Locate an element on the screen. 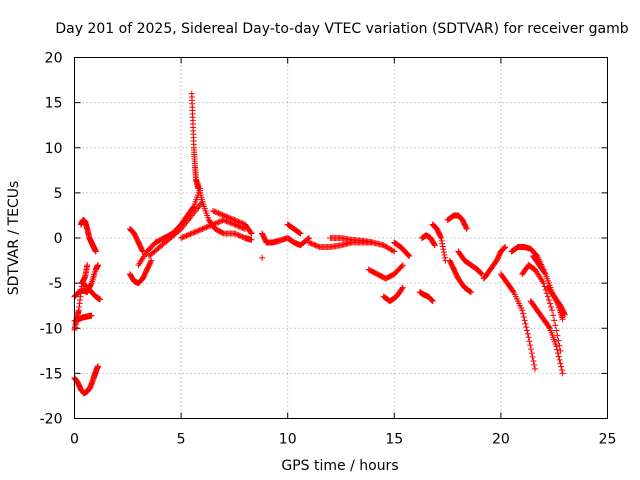  y-tick-label: -20 is located at coordinates (51, 420).